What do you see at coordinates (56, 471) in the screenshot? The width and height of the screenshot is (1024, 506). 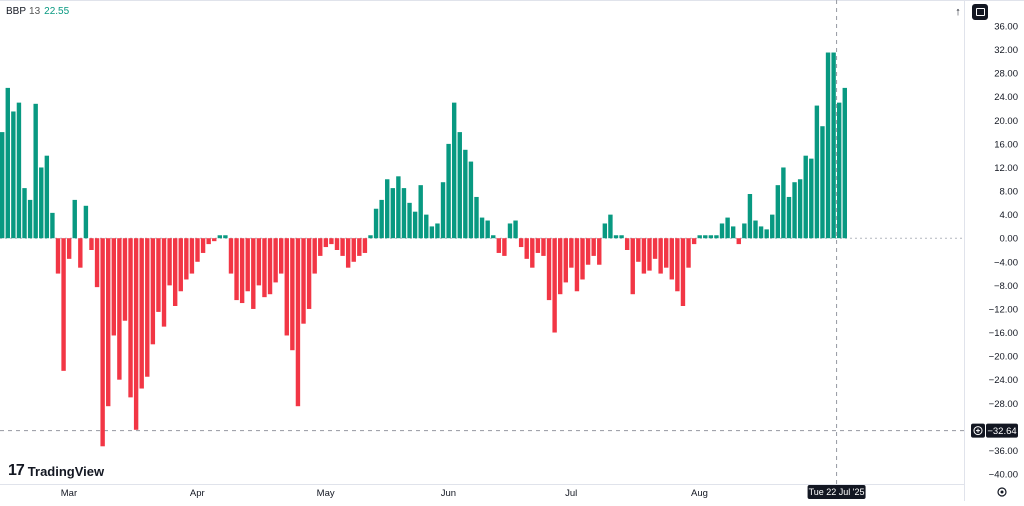 I see `tradingview-logo: 17 TradingView` at bounding box center [56, 471].